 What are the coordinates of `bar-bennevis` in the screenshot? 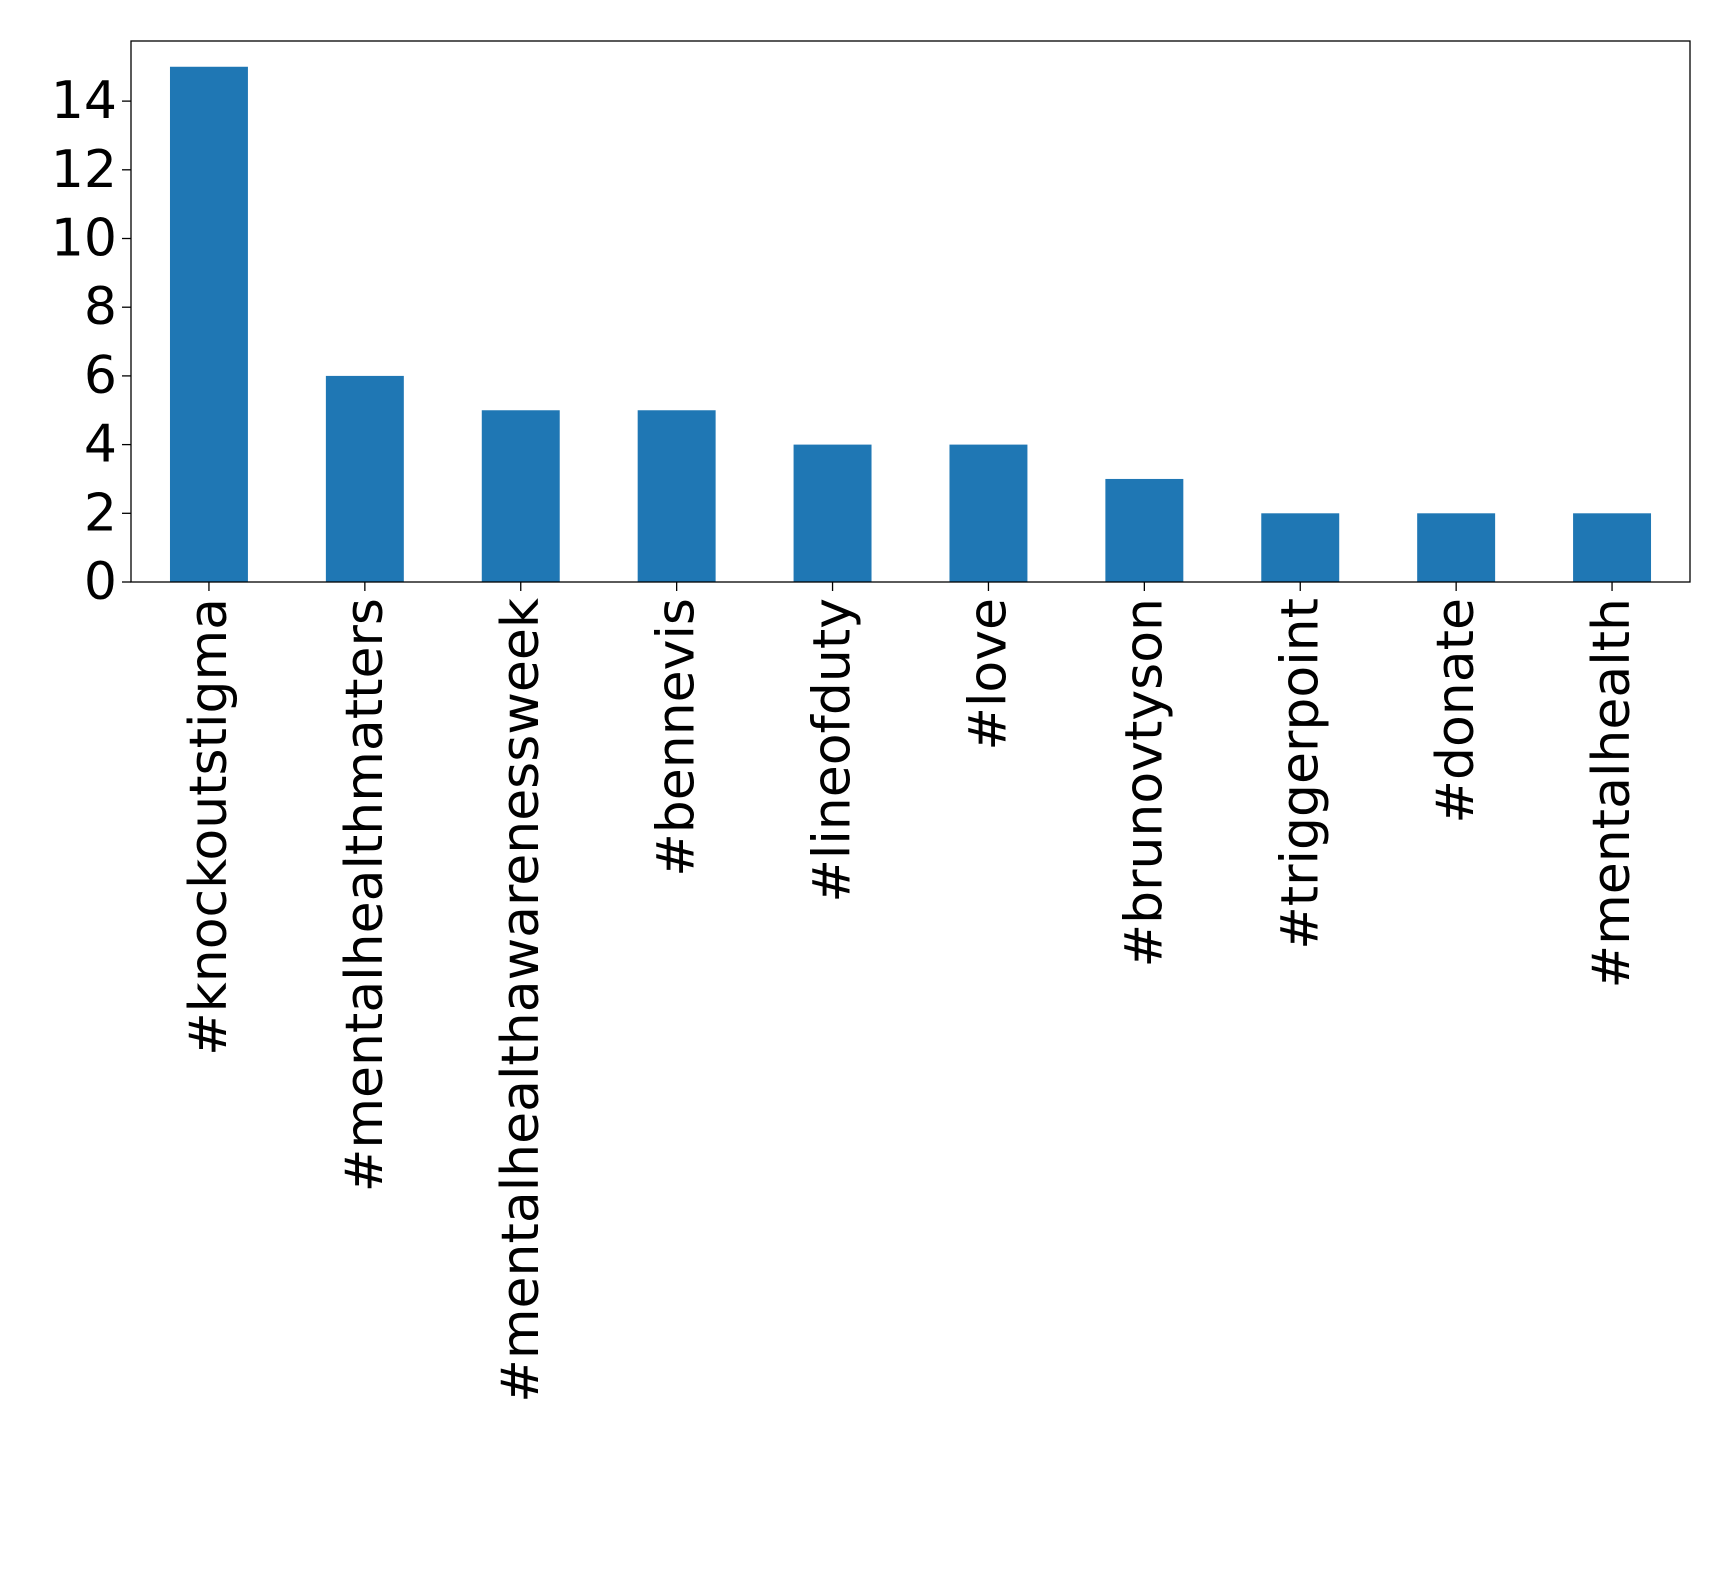 It's located at (676, 496).